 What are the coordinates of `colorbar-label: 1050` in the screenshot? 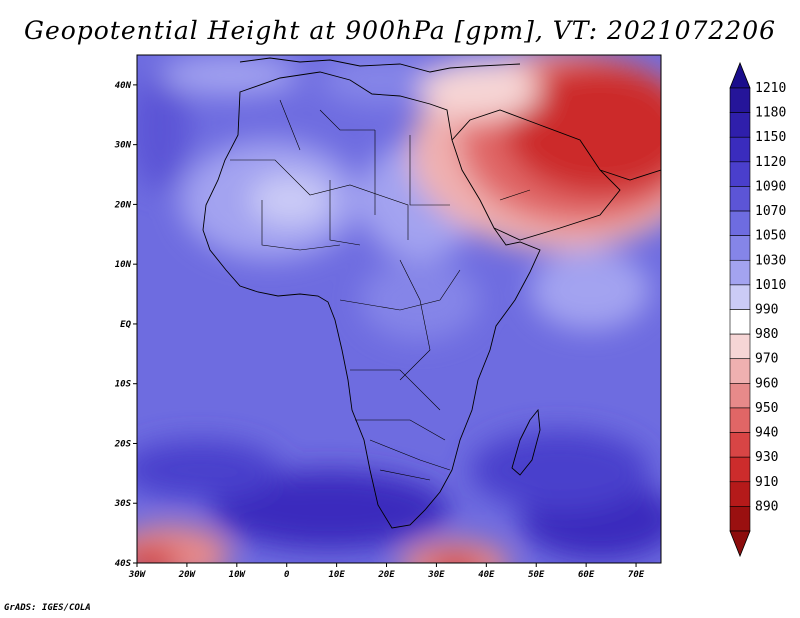 It's located at (770, 236).